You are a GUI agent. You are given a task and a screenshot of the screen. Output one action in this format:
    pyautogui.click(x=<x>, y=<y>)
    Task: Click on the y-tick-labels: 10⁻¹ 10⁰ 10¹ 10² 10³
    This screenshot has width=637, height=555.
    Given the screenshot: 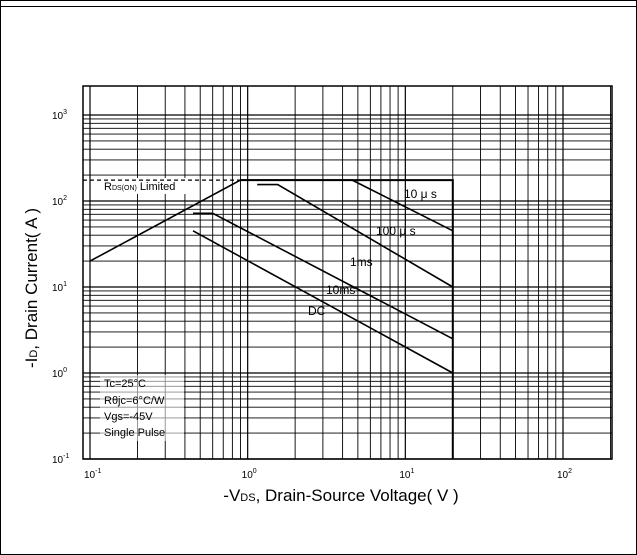 What is the action you would take?
    pyautogui.click(x=60, y=287)
    